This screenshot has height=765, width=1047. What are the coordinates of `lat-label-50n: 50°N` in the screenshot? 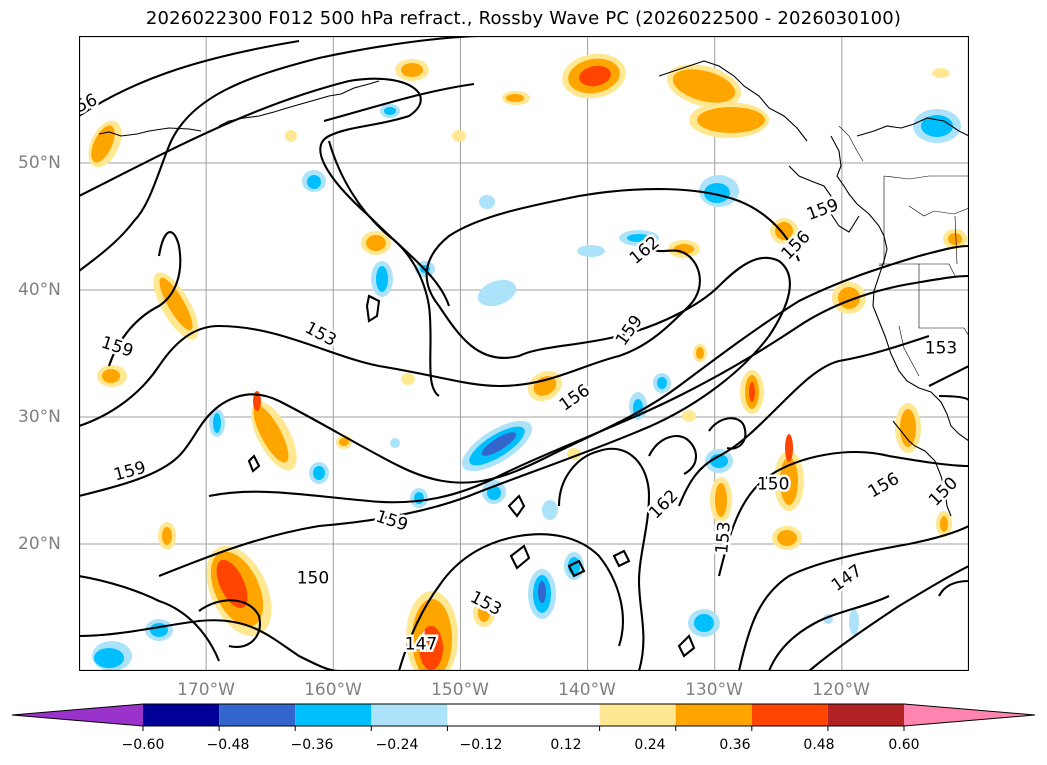 It's located at (39, 163).